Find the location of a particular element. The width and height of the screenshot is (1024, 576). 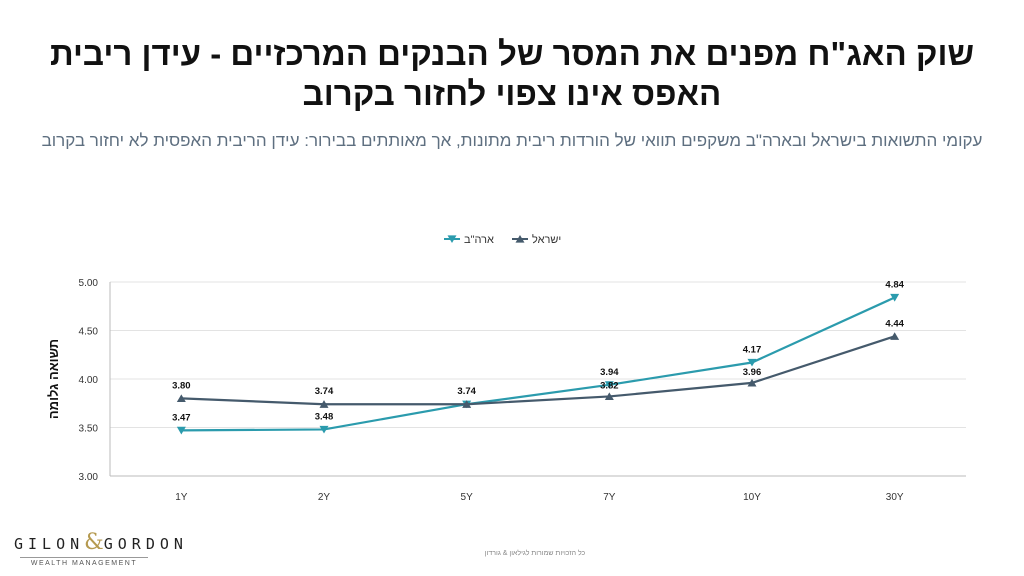

x-tick-label: 2Y is located at coordinates (324, 497).